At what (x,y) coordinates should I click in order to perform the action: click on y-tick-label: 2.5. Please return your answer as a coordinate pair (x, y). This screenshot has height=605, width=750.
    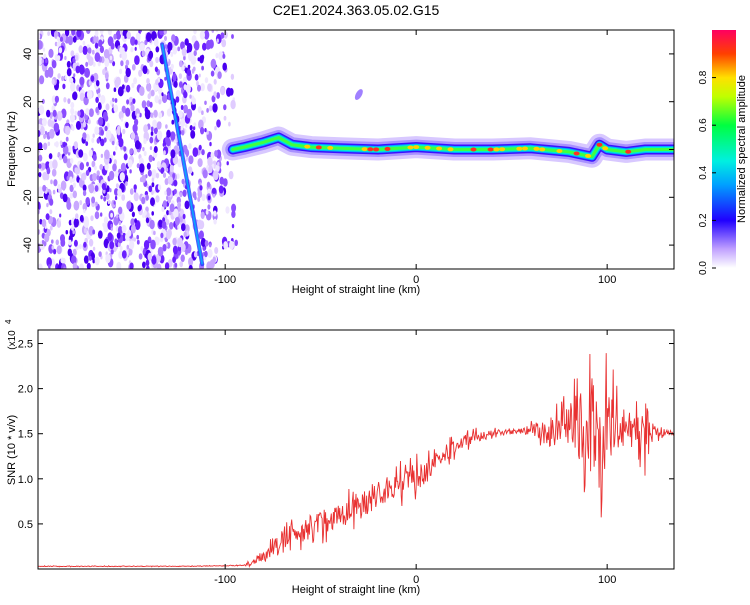
    Looking at the image, I should click on (25, 345).